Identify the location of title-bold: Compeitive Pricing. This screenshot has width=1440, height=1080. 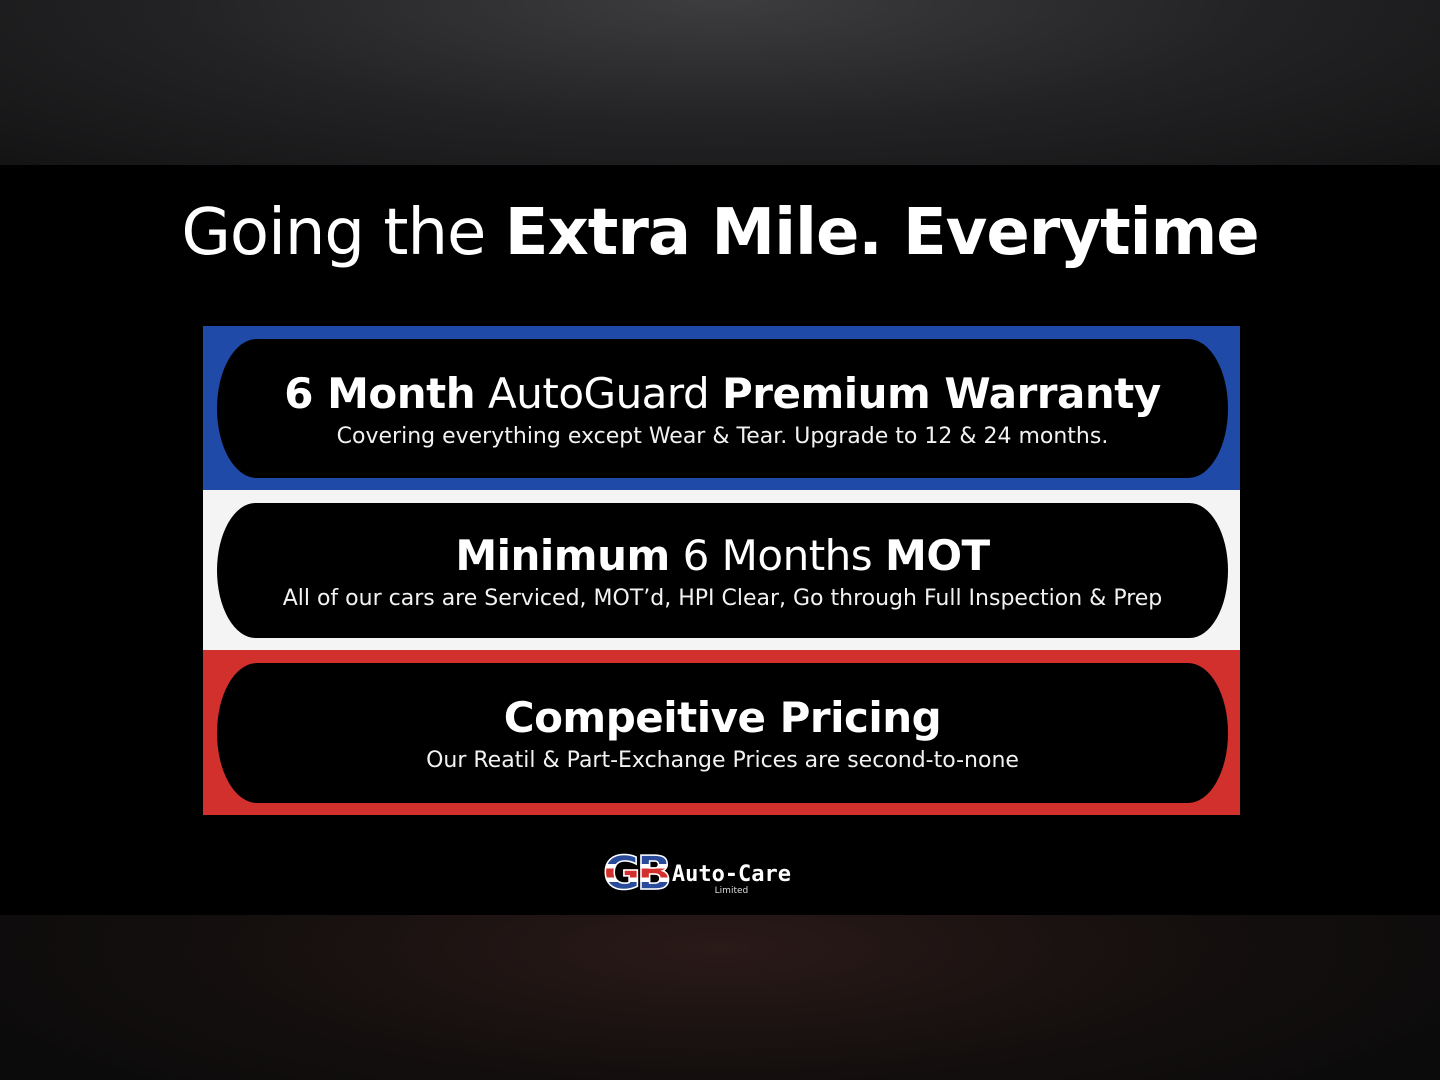
(722, 717).